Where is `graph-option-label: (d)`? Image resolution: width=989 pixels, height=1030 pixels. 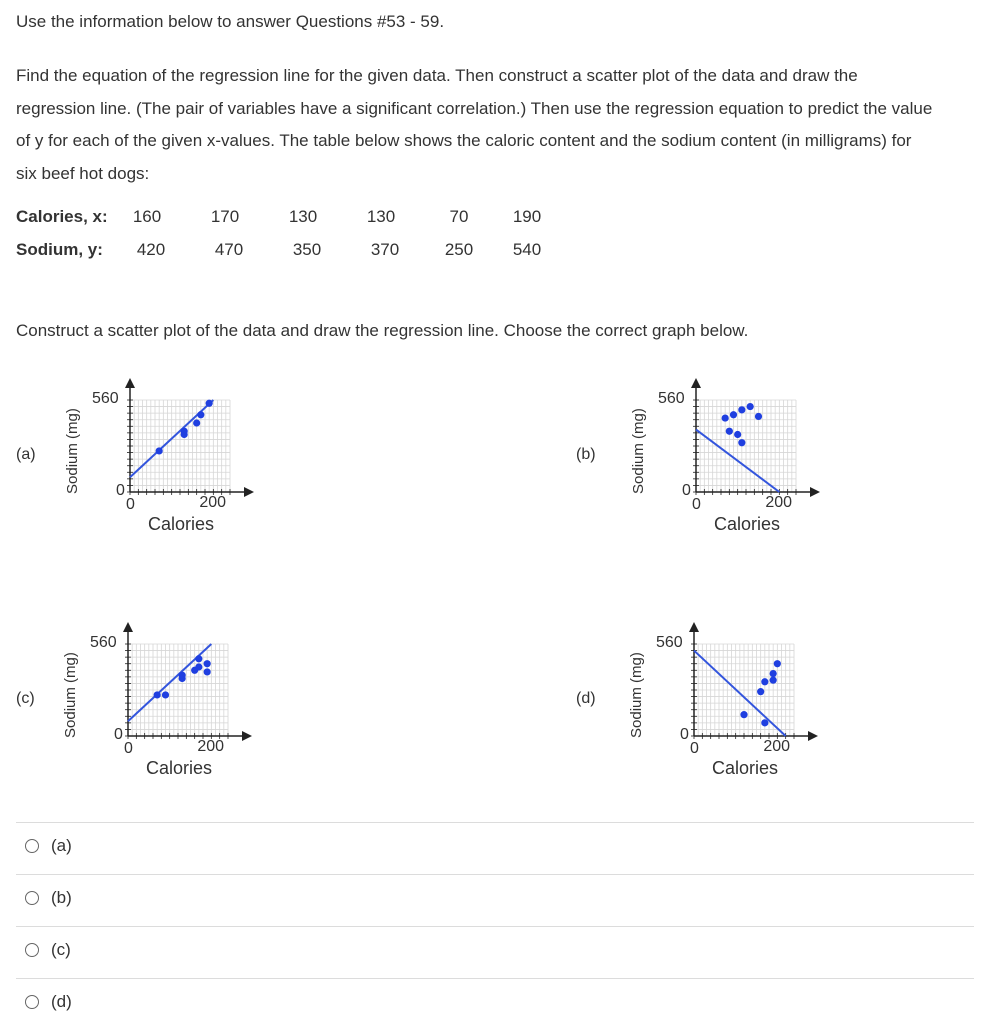 graph-option-label: (d) is located at coordinates (586, 698).